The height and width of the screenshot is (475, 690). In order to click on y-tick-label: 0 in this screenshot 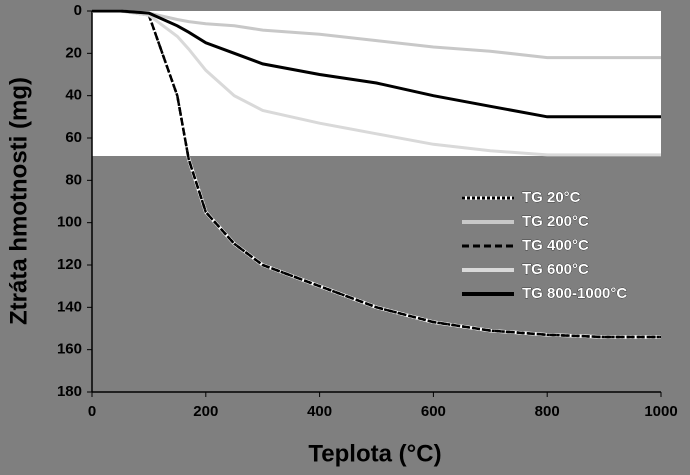, I will do `click(78, 10)`.